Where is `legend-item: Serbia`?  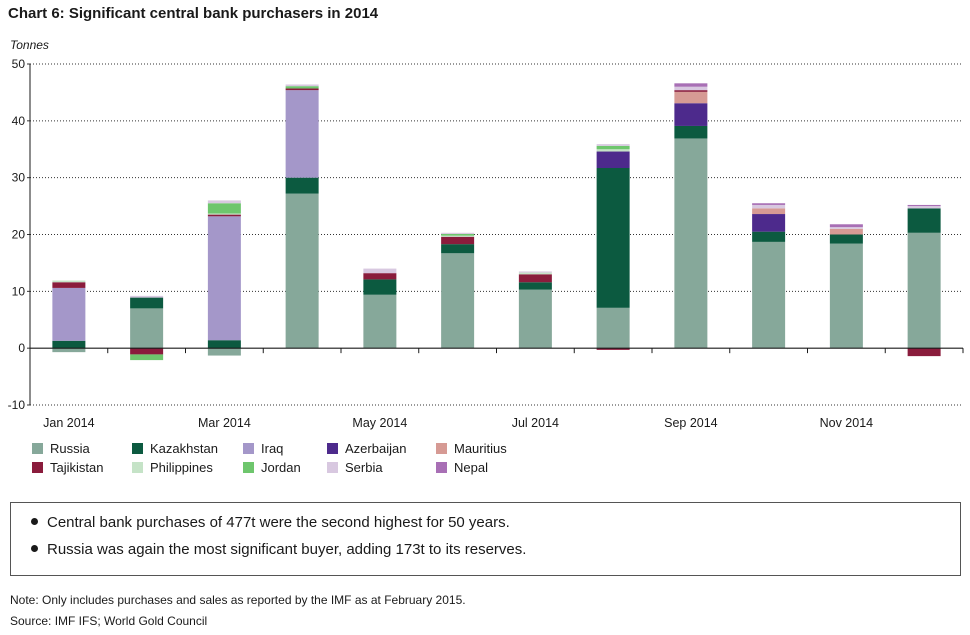
legend-item: Serbia is located at coordinates (355, 467).